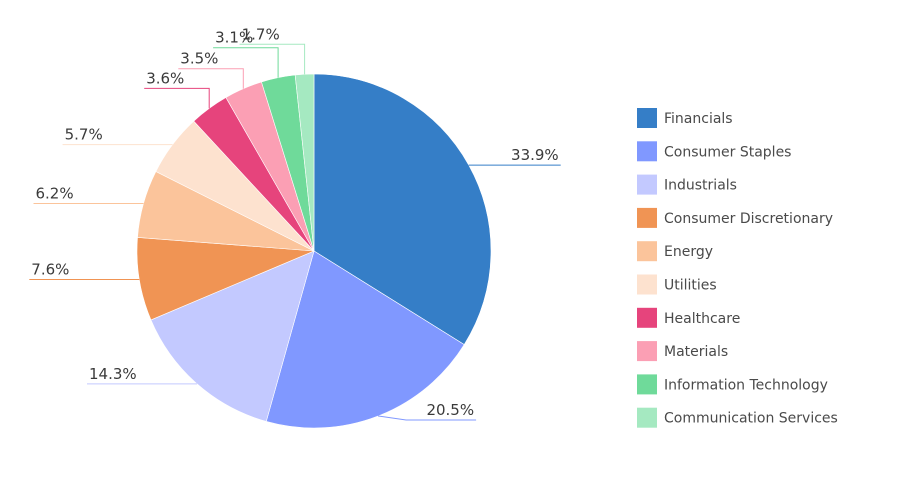  I want to click on leader-line-materials, so click(211, 78).